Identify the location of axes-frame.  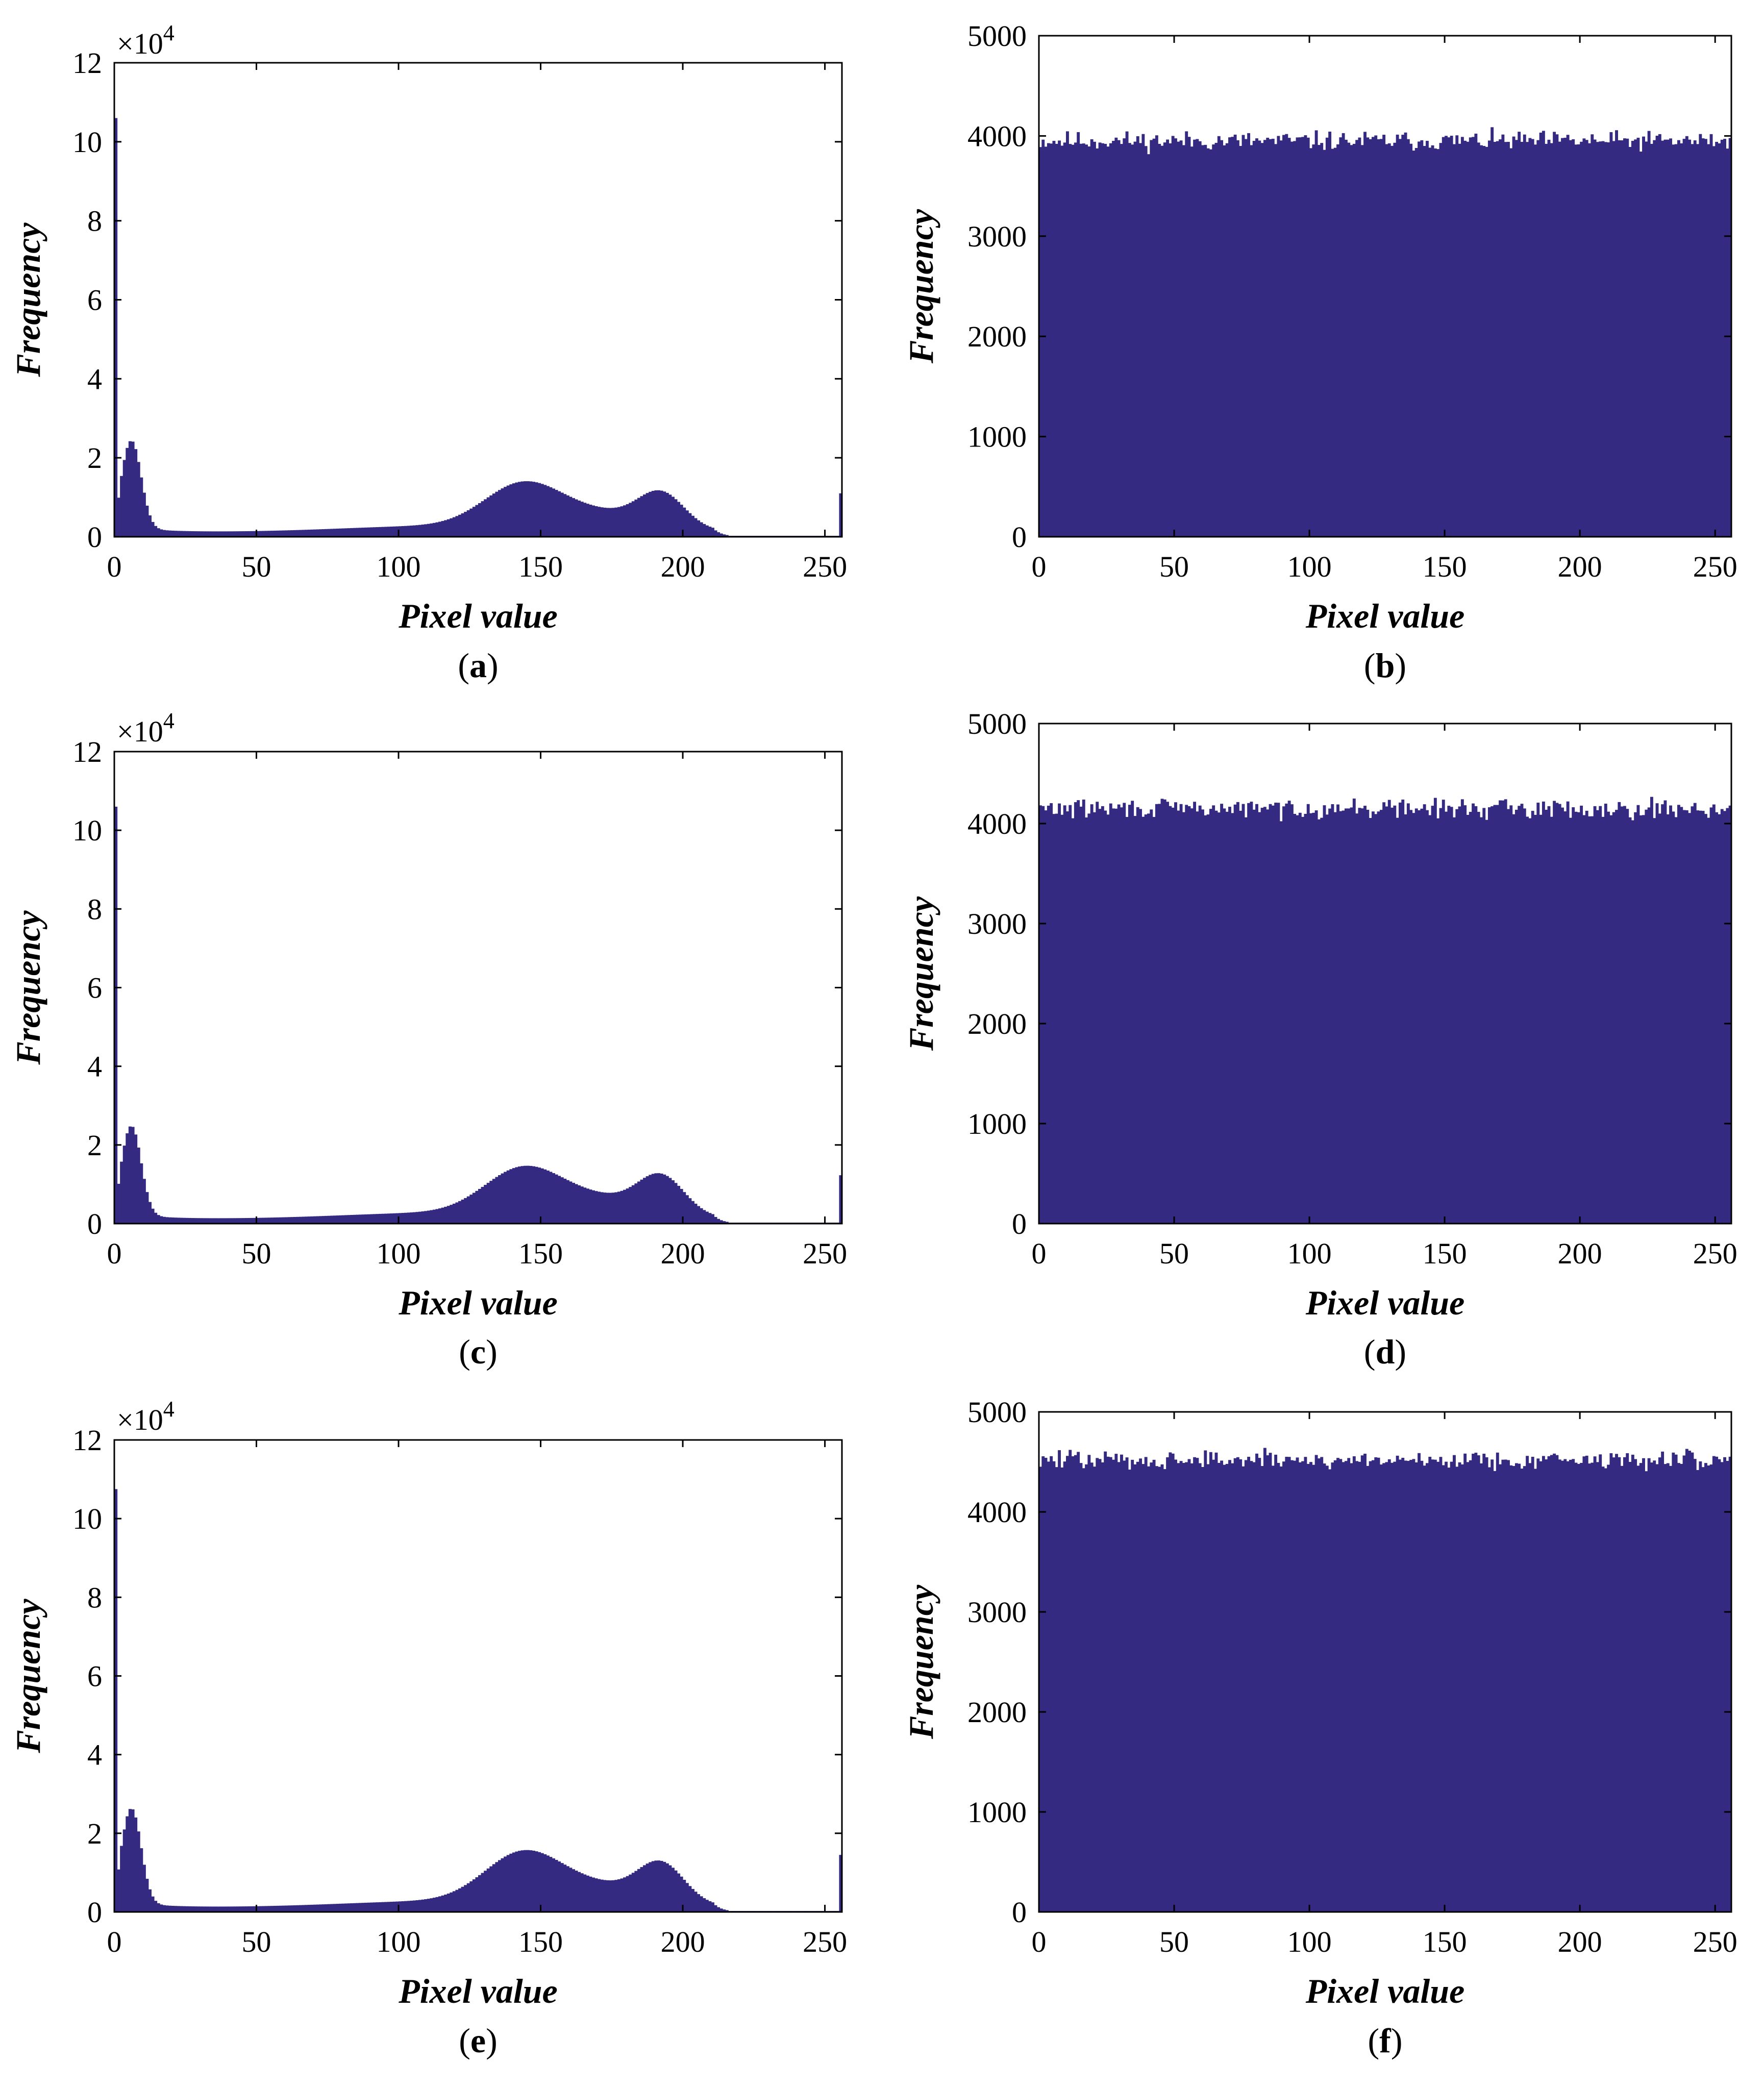
(1385, 286).